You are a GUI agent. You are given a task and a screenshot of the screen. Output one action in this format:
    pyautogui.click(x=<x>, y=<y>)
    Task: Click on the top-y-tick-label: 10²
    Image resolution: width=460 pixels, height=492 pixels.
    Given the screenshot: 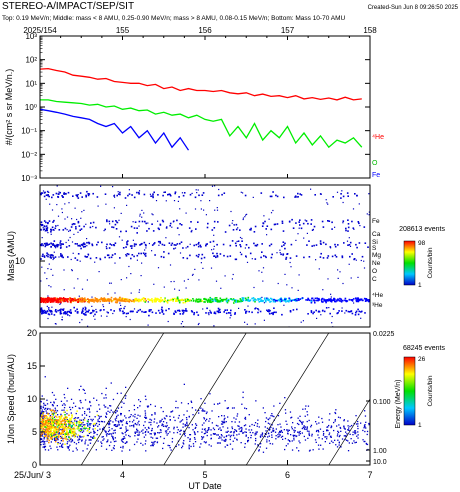 What is the action you would take?
    pyautogui.click(x=31, y=60)
    